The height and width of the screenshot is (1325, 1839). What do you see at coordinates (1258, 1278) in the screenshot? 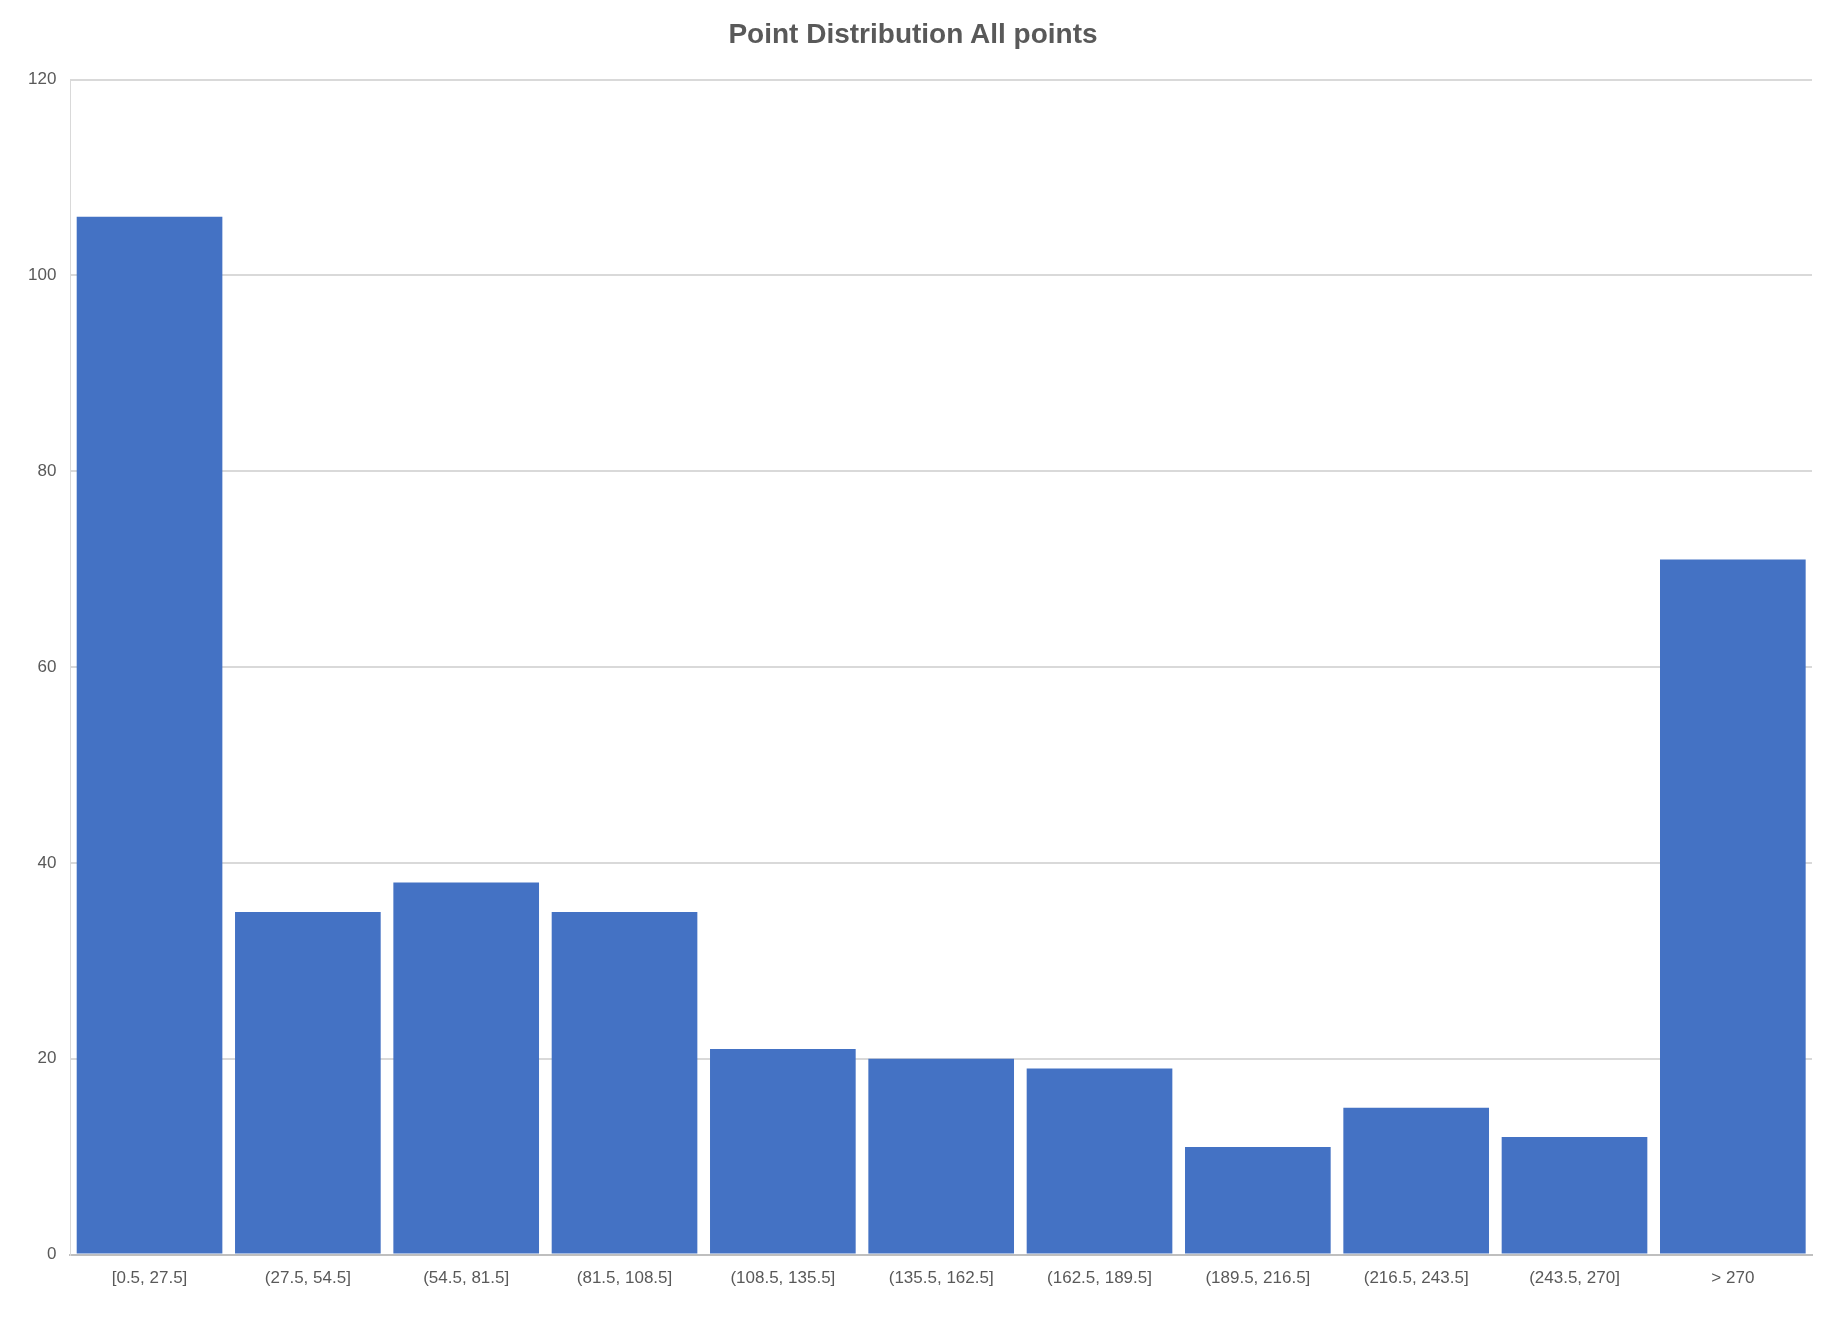
I see `x-tick-label: (189.5, 216.5]` at bounding box center [1258, 1278].